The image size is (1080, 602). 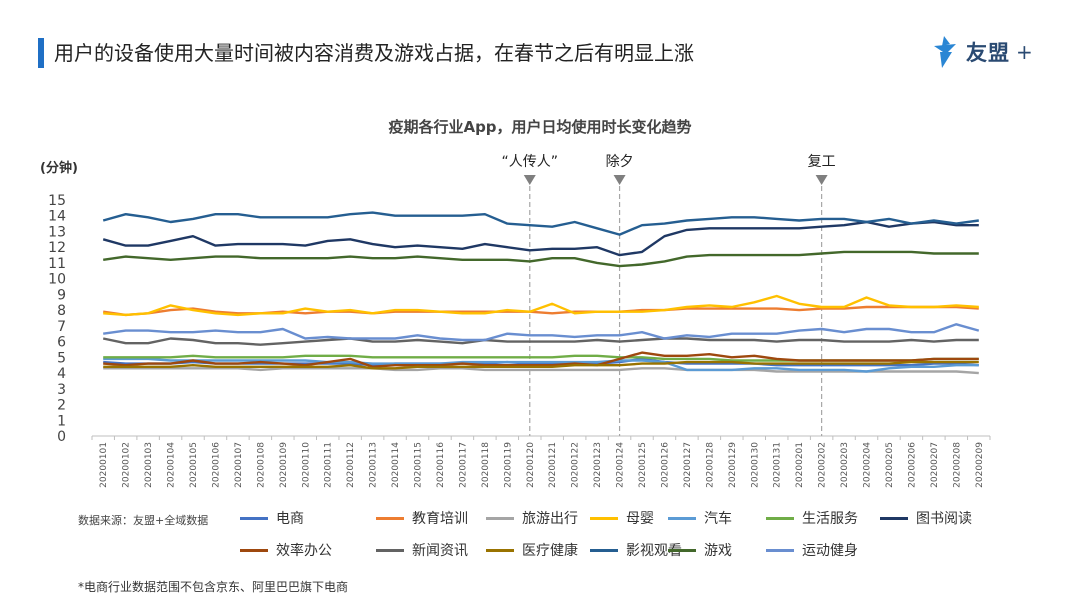 I want to click on umeng-logo: 友盟 +, so click(x=981, y=52).